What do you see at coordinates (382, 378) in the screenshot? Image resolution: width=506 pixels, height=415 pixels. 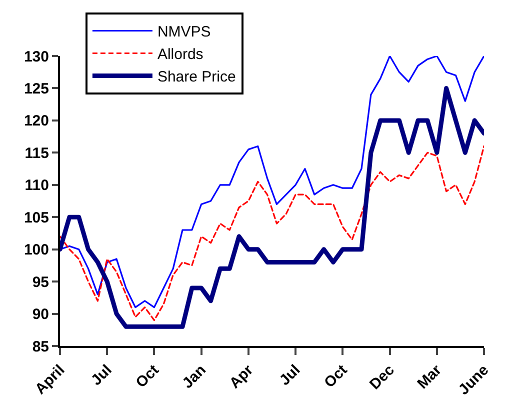 I see `x-tick-label: Dec` at bounding box center [382, 378].